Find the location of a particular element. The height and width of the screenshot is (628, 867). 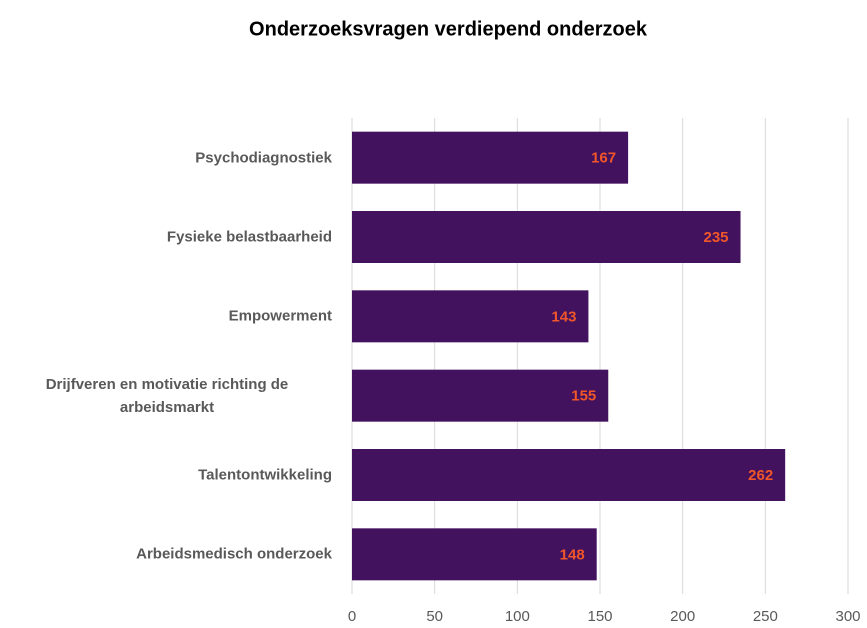

y-tick-label: Talentontwikkeling is located at coordinates (265, 475).